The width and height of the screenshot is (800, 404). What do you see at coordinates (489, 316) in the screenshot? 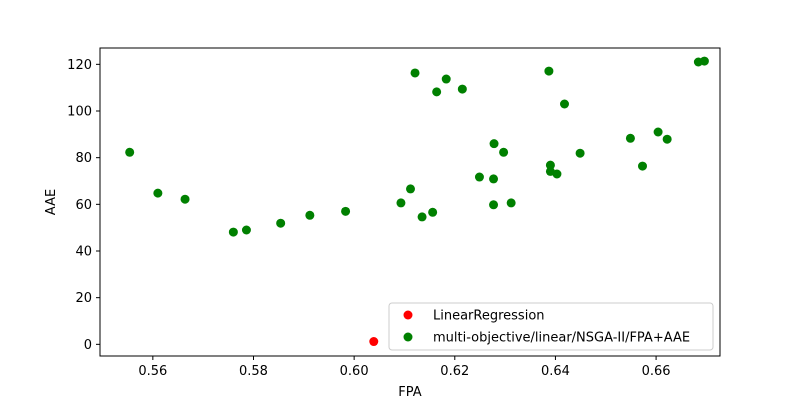
I see `legend-label-linearregression: LinearRegression` at bounding box center [489, 316].